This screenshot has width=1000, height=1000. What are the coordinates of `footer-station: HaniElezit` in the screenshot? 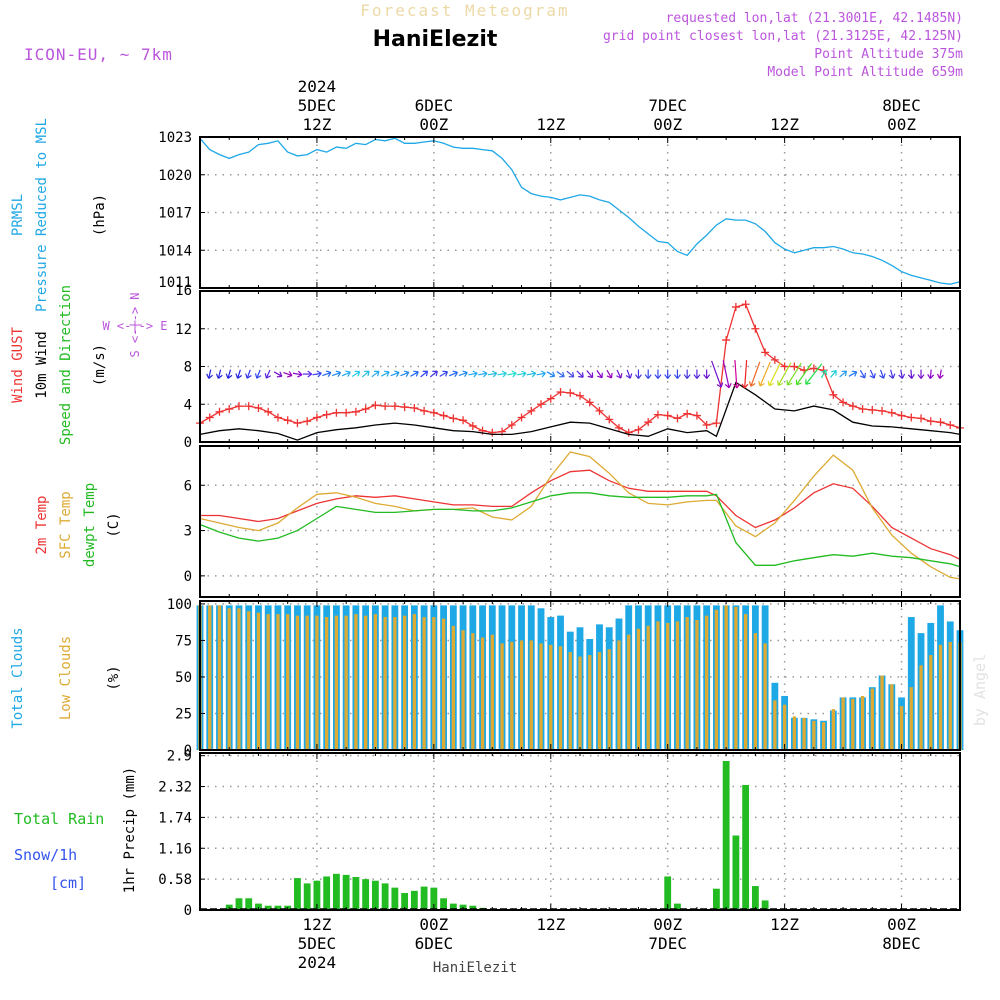 It's located at (475, 968).